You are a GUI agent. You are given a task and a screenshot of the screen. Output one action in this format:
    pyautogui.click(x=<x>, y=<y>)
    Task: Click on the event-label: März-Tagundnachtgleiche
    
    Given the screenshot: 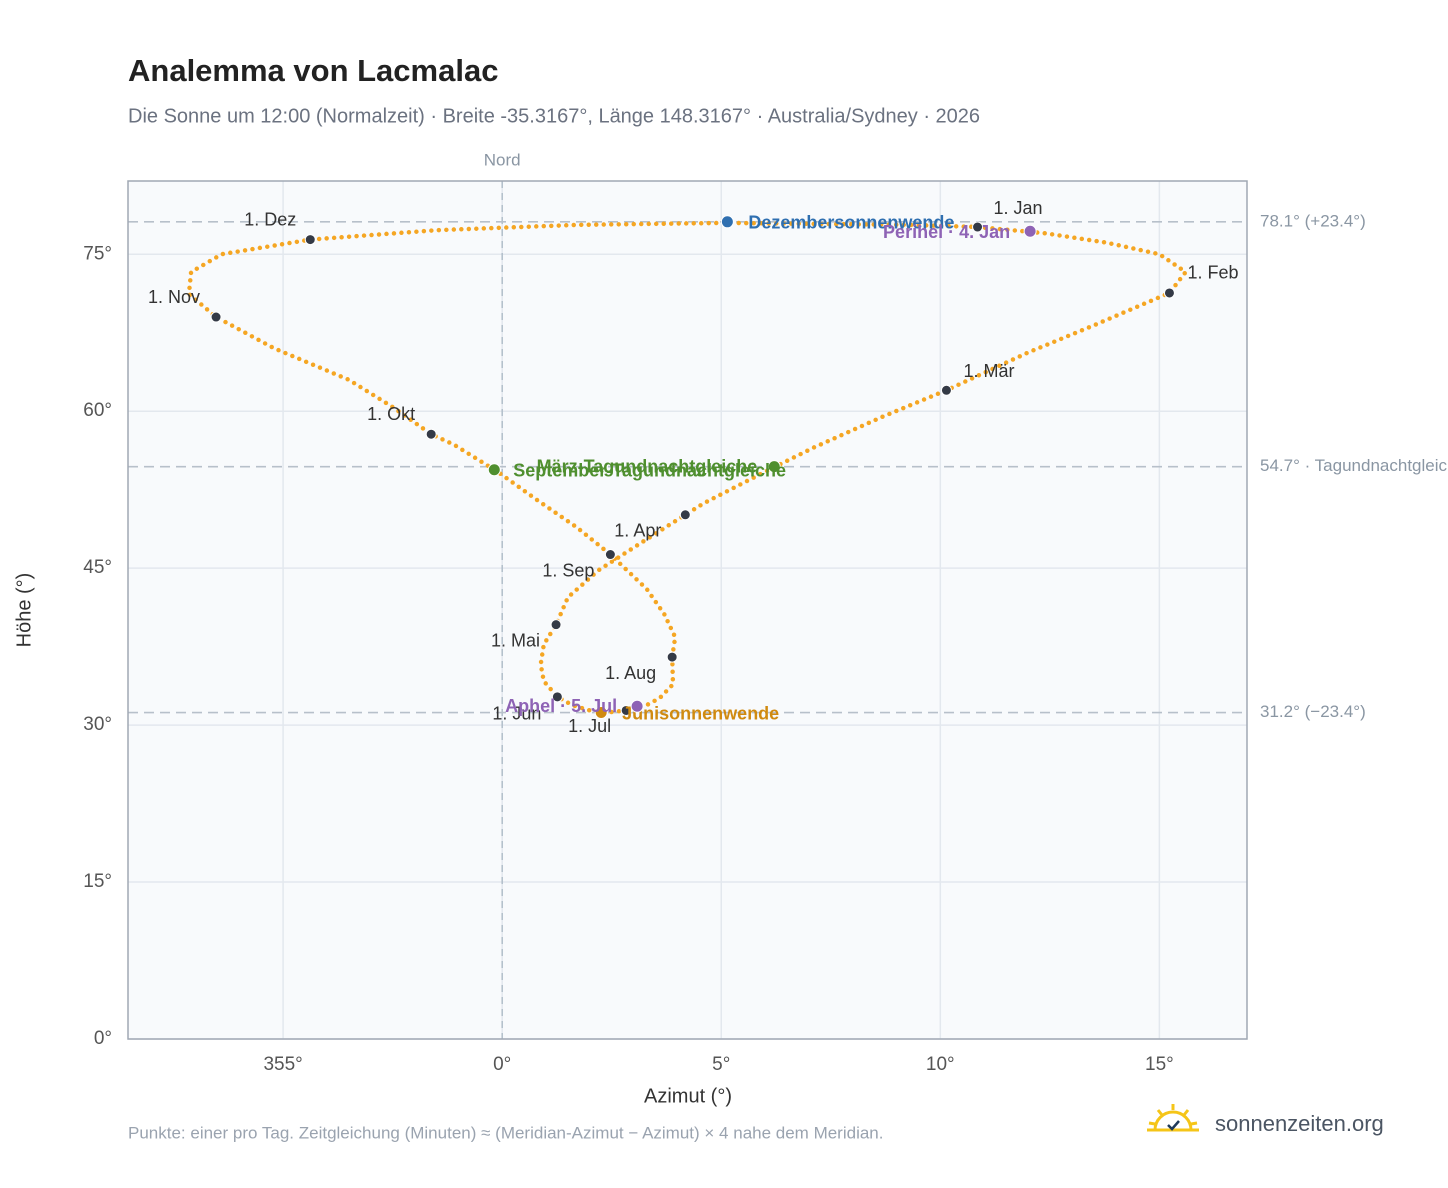 What is the action you would take?
    pyautogui.click(x=647, y=466)
    